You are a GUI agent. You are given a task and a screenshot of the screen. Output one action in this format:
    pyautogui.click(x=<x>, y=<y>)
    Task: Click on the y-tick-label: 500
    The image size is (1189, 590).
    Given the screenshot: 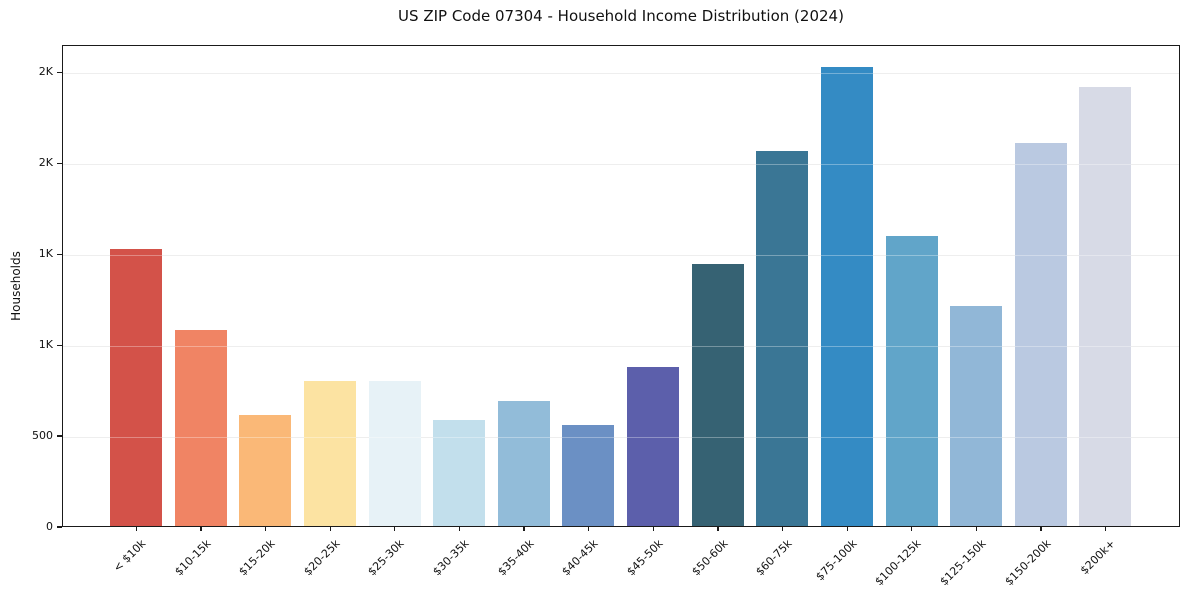 What is the action you would take?
    pyautogui.click(x=42, y=436)
    